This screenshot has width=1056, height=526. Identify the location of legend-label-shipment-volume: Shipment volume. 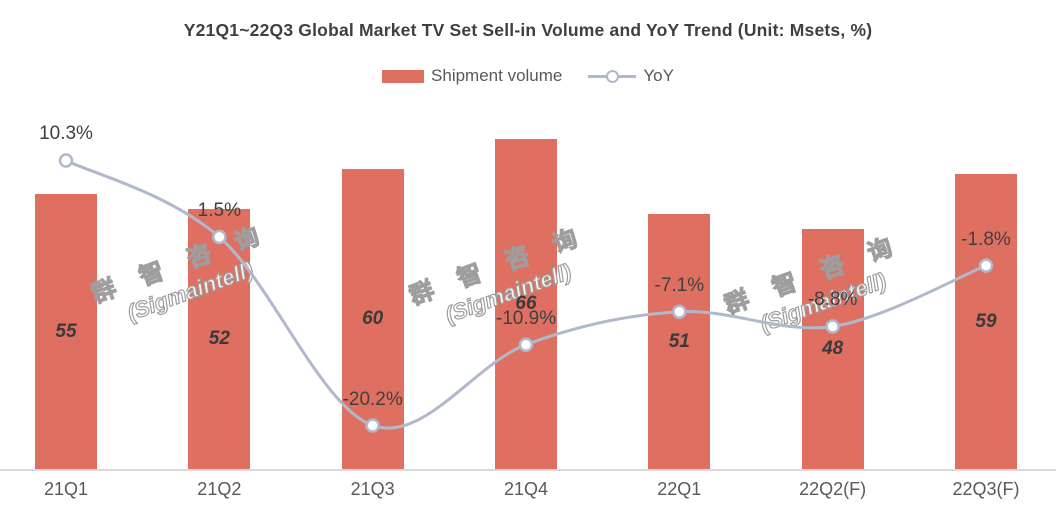
(497, 75).